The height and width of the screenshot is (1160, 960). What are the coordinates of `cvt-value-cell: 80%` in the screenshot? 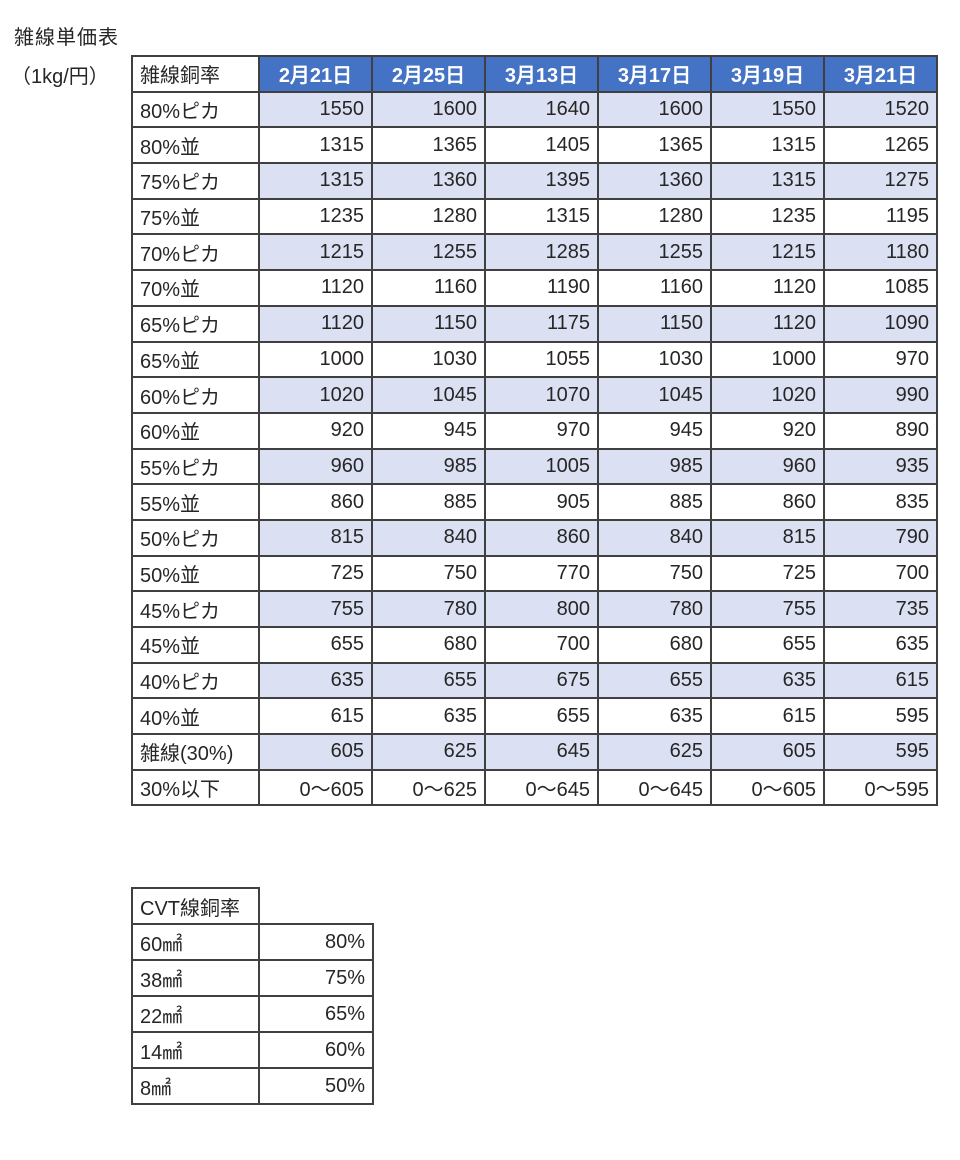 It's located at (316, 942).